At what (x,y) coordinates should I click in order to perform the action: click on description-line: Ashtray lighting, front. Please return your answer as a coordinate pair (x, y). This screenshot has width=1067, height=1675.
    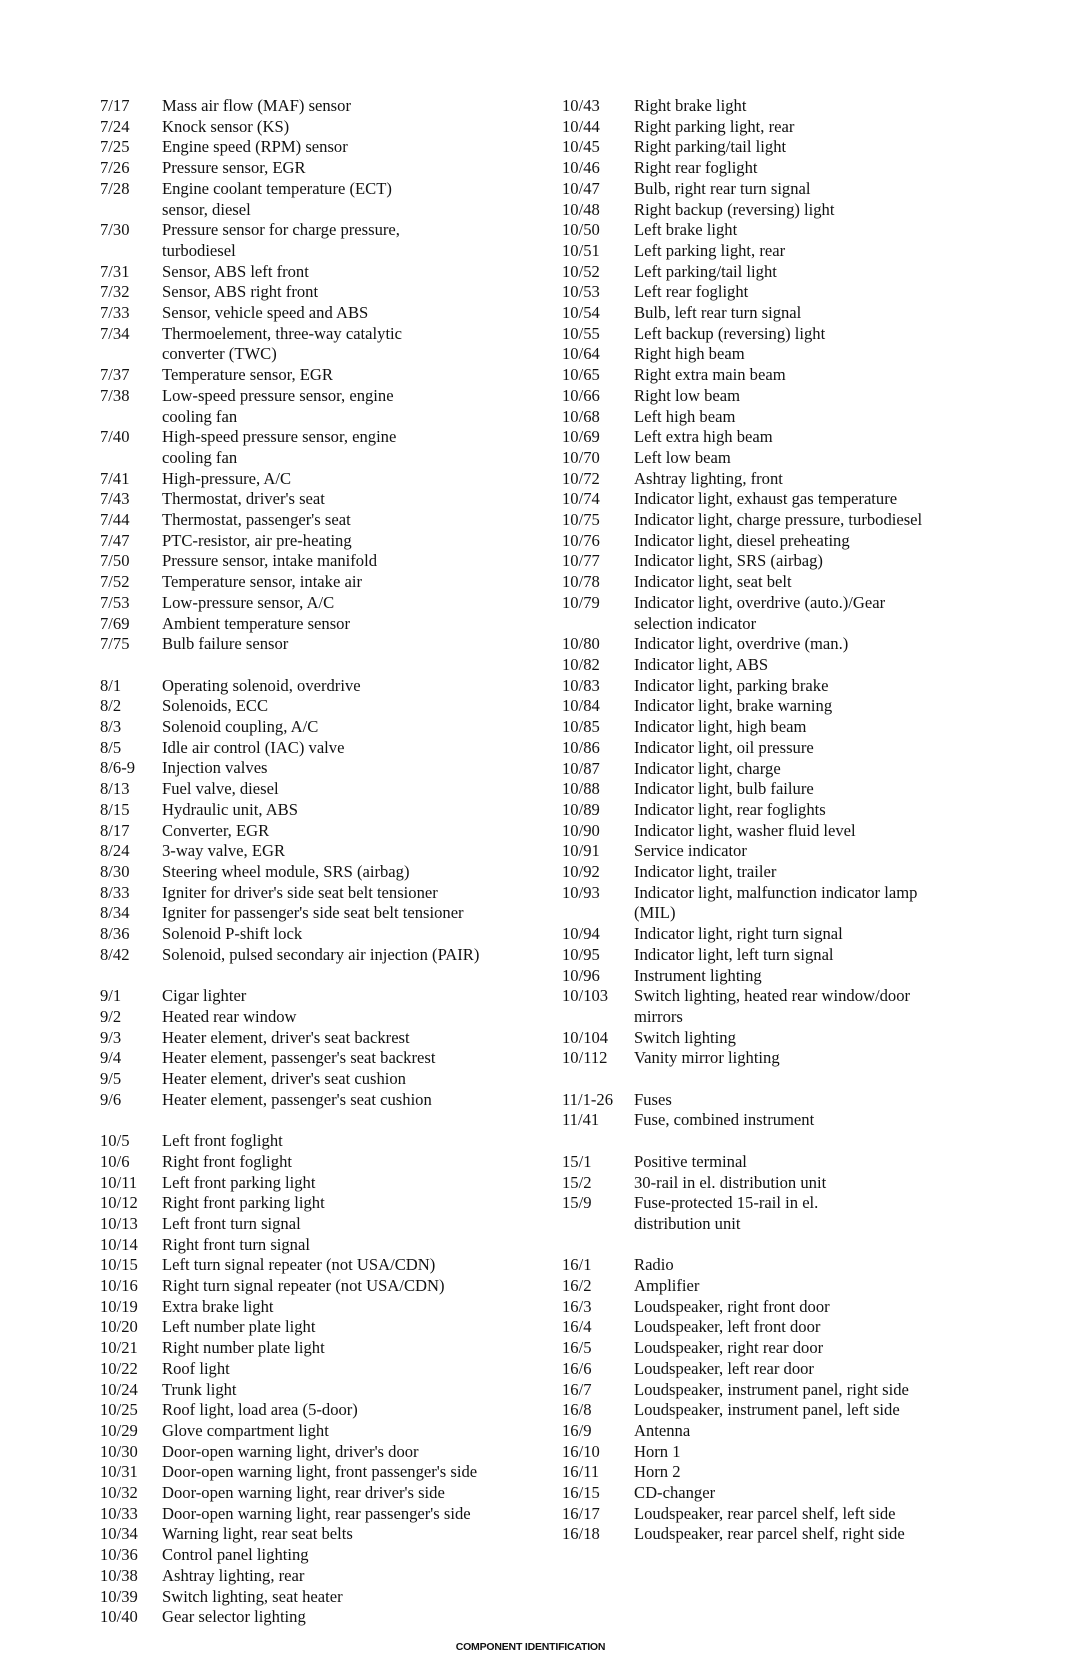
    Looking at the image, I should click on (708, 478).